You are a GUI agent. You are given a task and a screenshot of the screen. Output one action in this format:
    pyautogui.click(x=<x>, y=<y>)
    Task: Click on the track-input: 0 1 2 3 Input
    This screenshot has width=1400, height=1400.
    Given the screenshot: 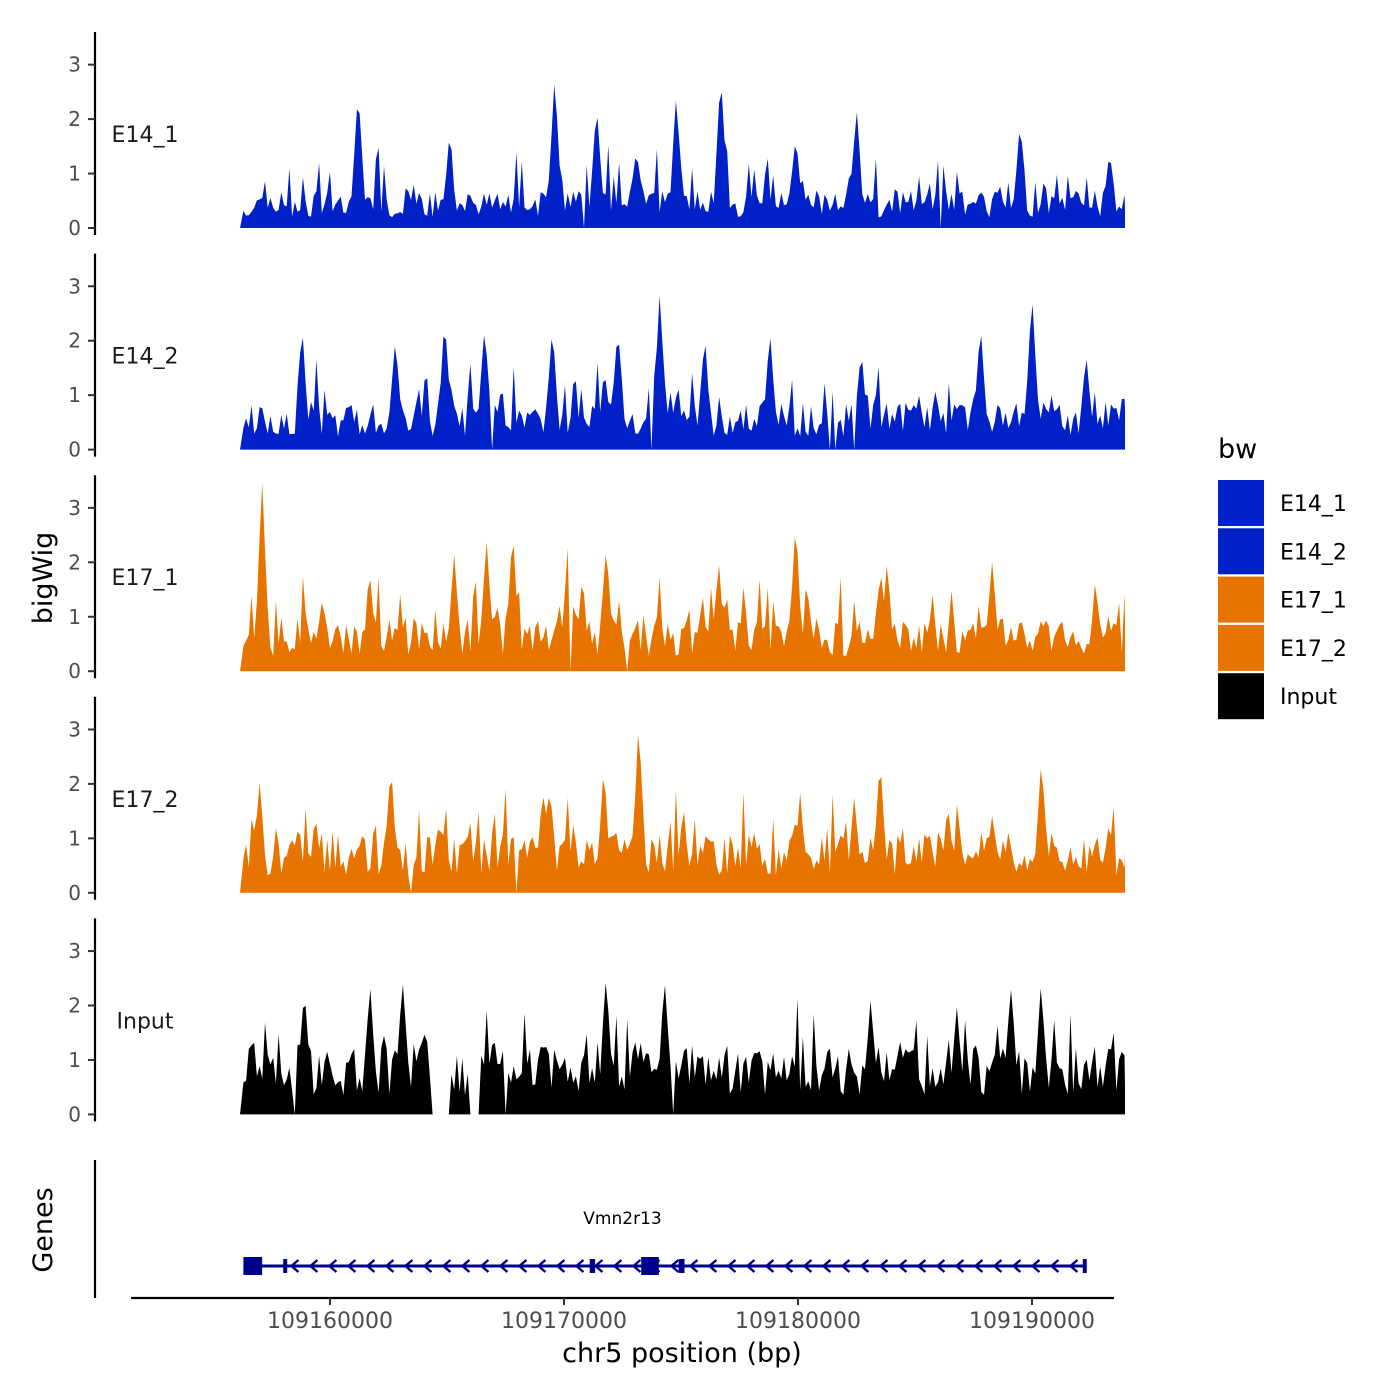 What is the action you would take?
    pyautogui.click(x=596, y=1022)
    